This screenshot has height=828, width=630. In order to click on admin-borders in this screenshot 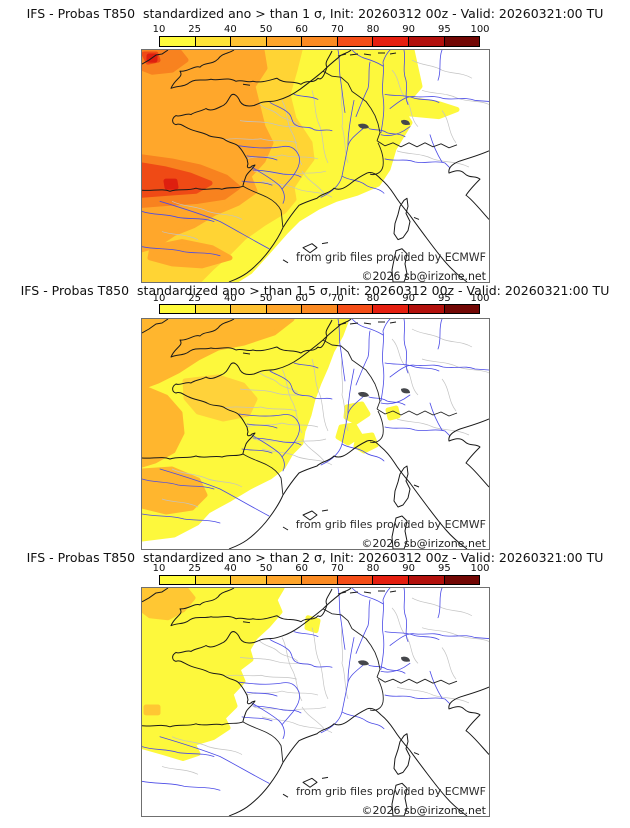, I will do `click(325, 686)`.